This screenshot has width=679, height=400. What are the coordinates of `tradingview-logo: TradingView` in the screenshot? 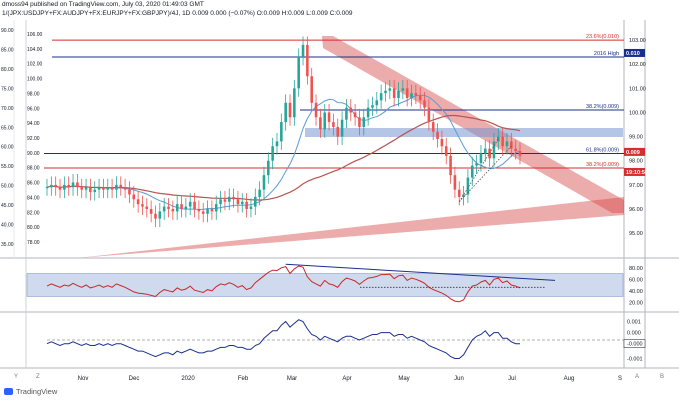 It's located at (30, 391).